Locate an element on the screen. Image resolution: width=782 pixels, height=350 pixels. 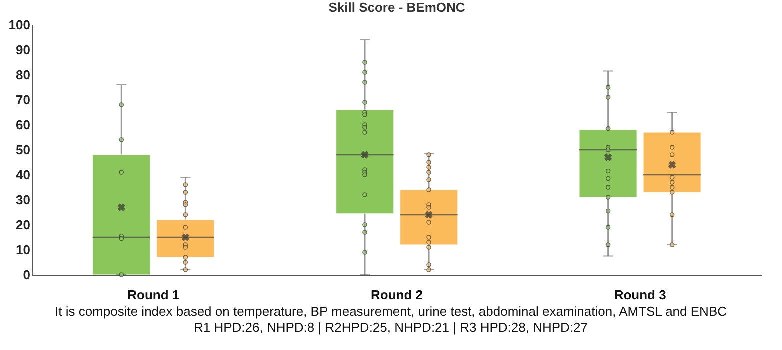
y-tick-label: 20 is located at coordinates (23, 225).